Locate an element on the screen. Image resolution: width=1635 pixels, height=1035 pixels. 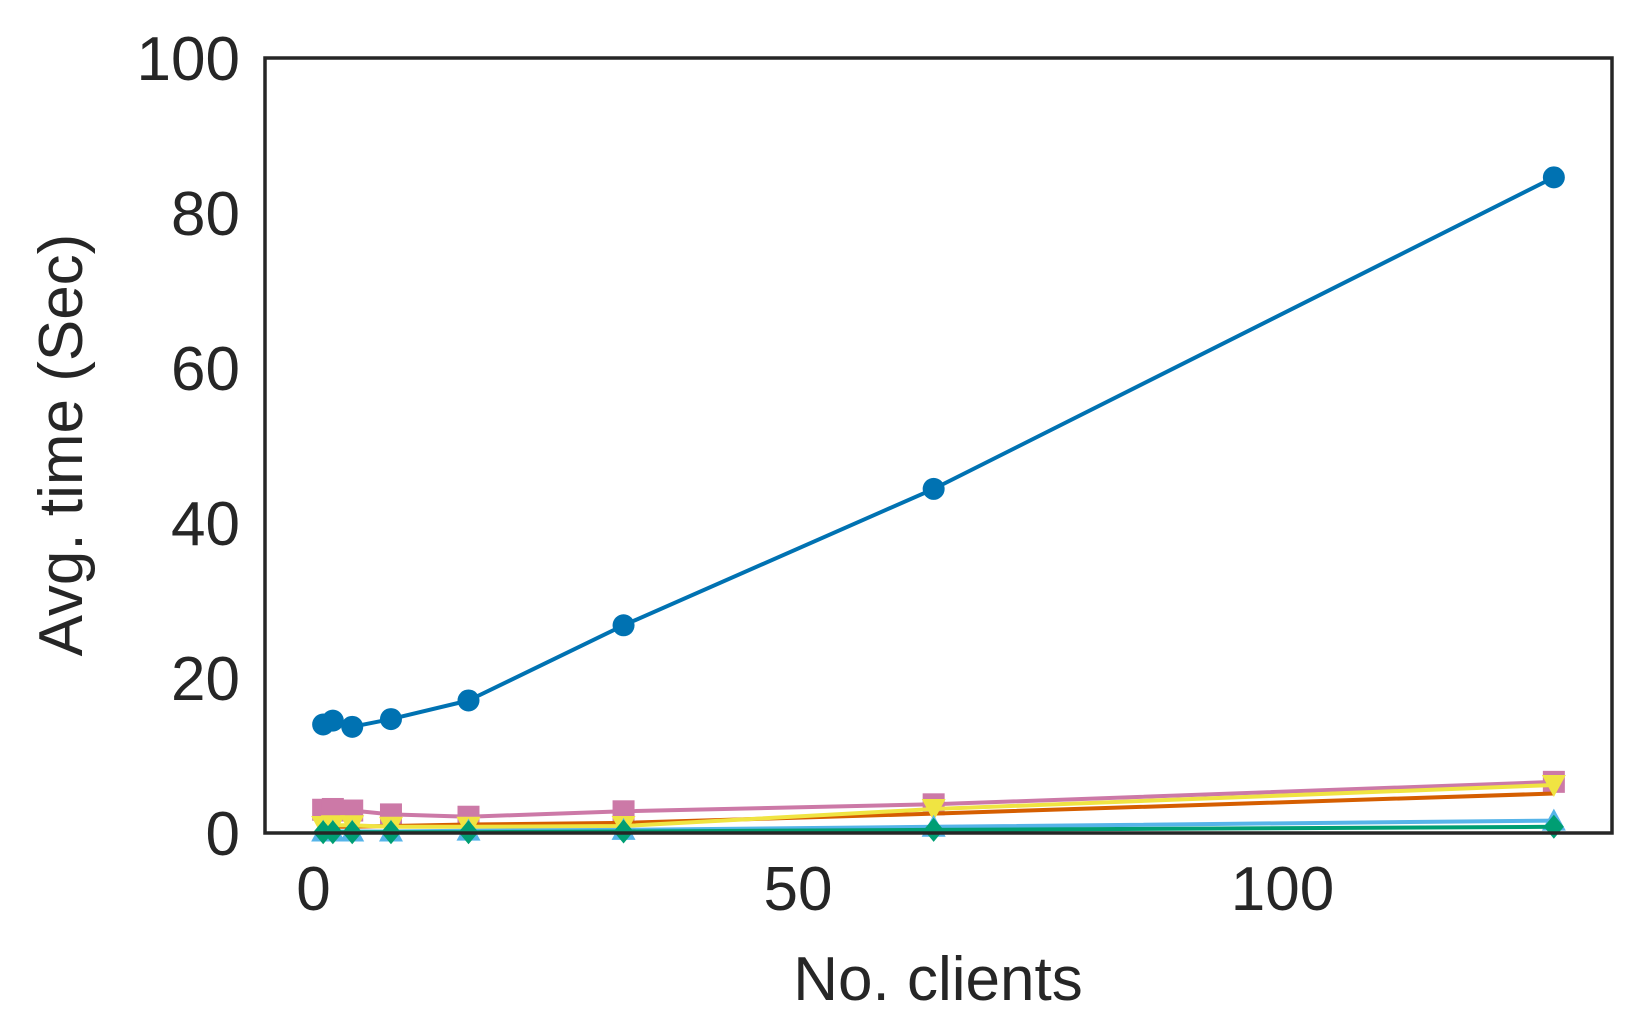
x-axis-title: No. clients is located at coordinates (937, 979).